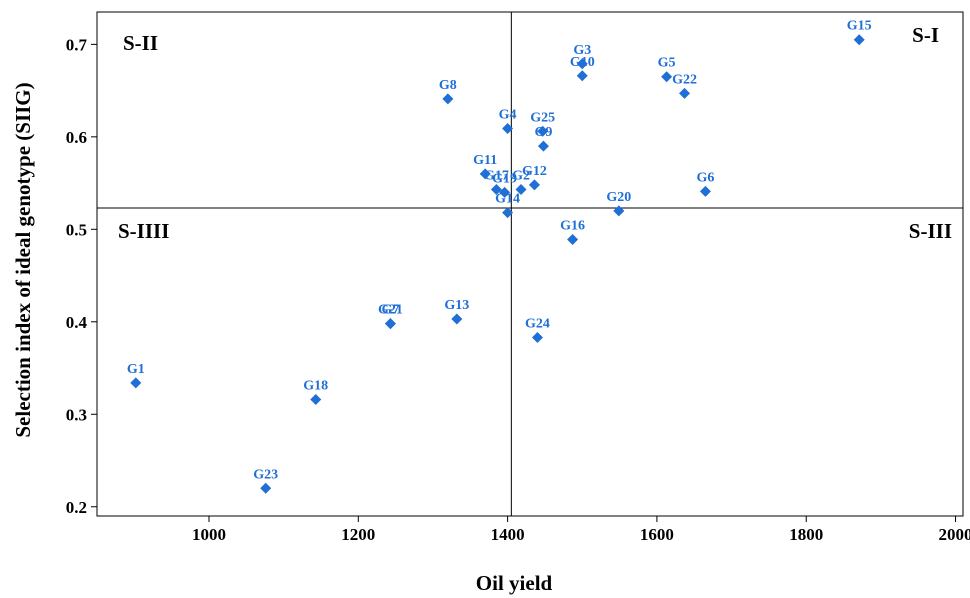 The width and height of the screenshot is (970, 598). I want to click on point-label-g9: G9, so click(543, 132).